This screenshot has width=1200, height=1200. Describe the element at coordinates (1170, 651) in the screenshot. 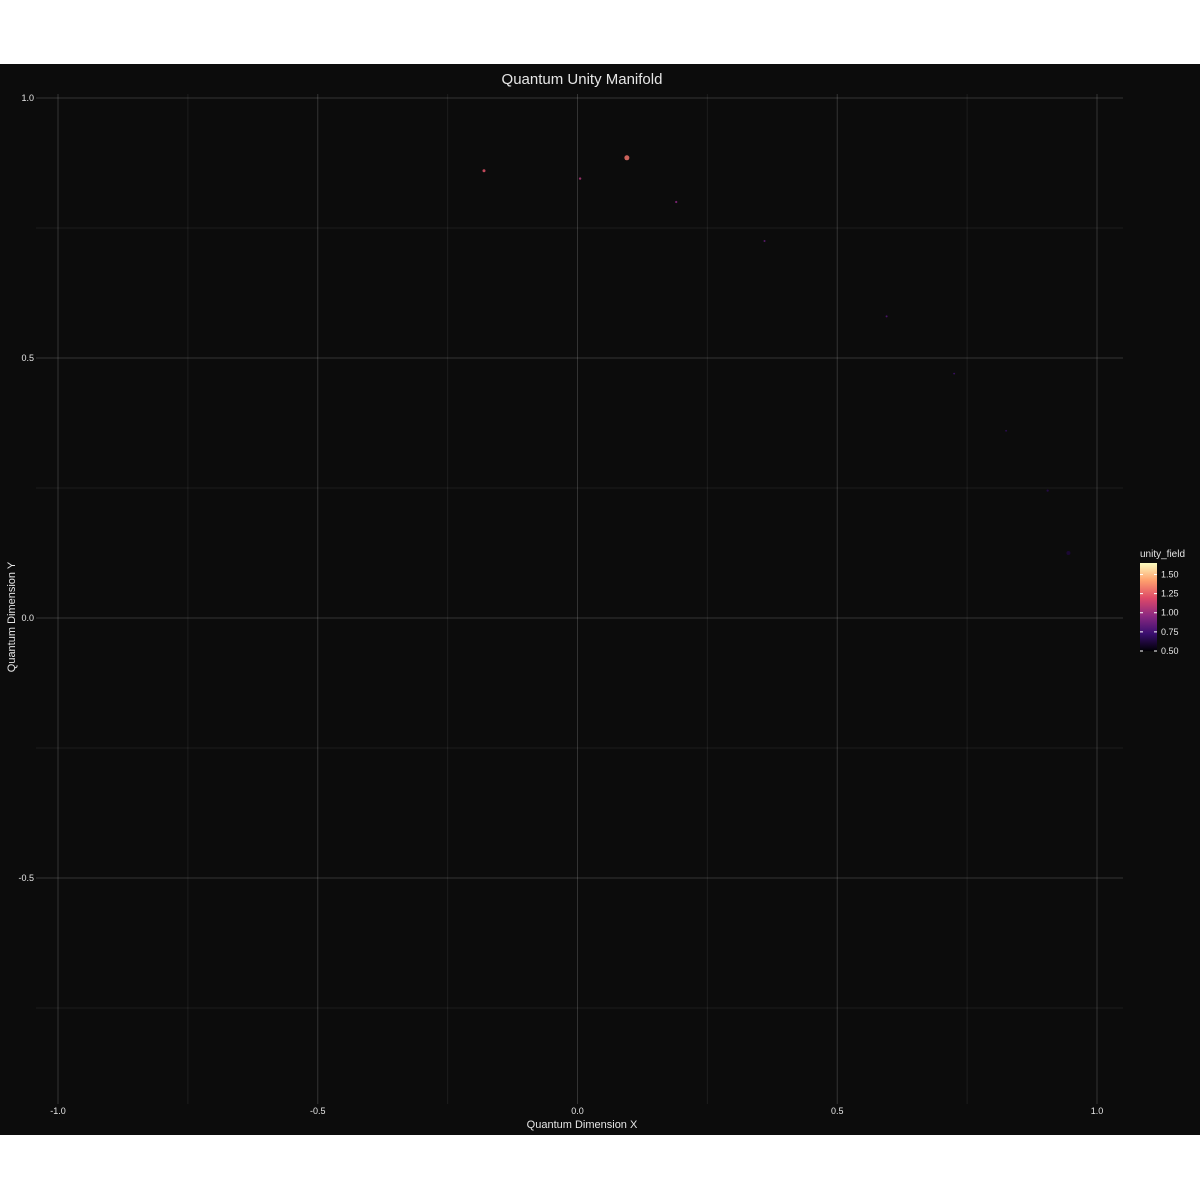

I see `legend-tick-label: 0.50` at that location.